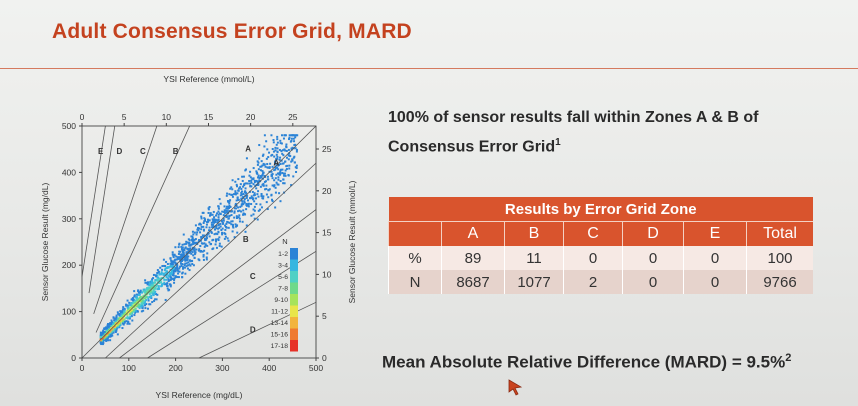  Describe the element at coordinates (120, 151) in the screenshot. I see `zone-label: D` at that location.